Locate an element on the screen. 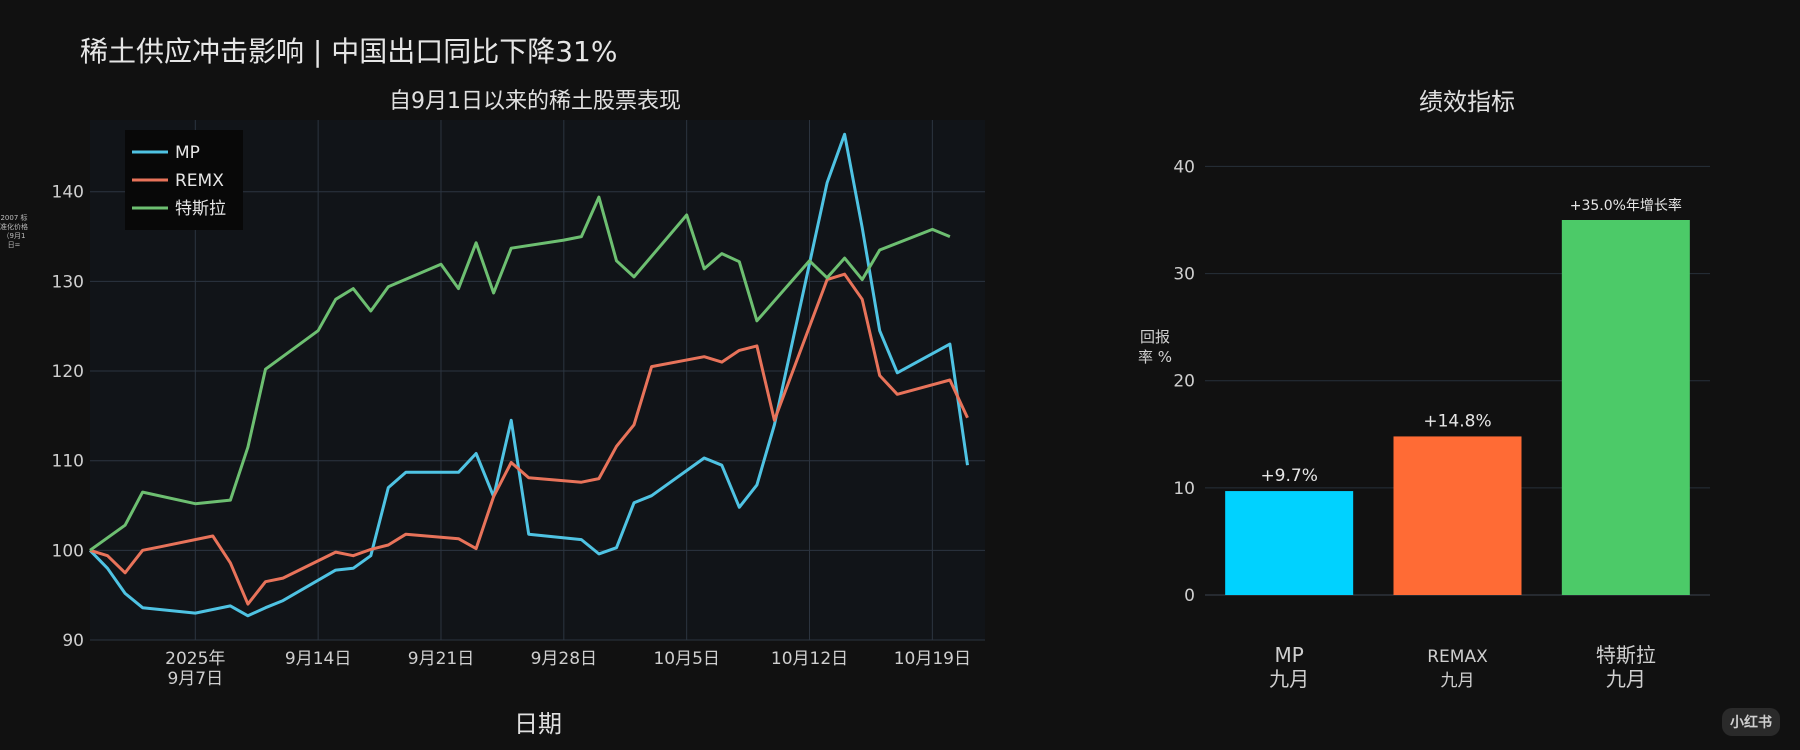 The image size is (1800, 750). bar-chart-y-tick-label: 20 is located at coordinates (1184, 382).